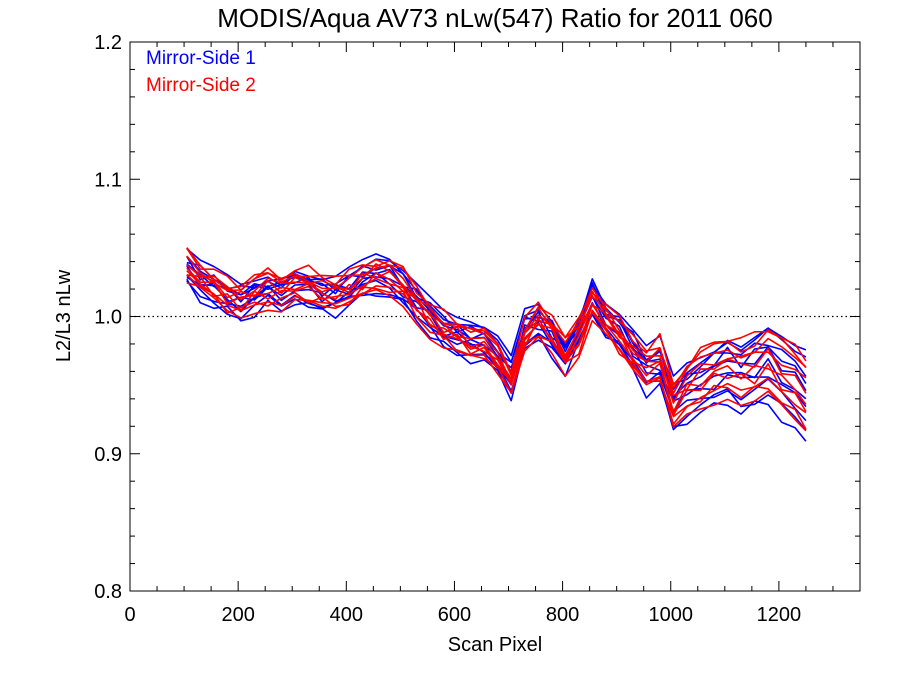  What do you see at coordinates (346, 615) in the screenshot?
I see `x-tick-label: 400` at bounding box center [346, 615].